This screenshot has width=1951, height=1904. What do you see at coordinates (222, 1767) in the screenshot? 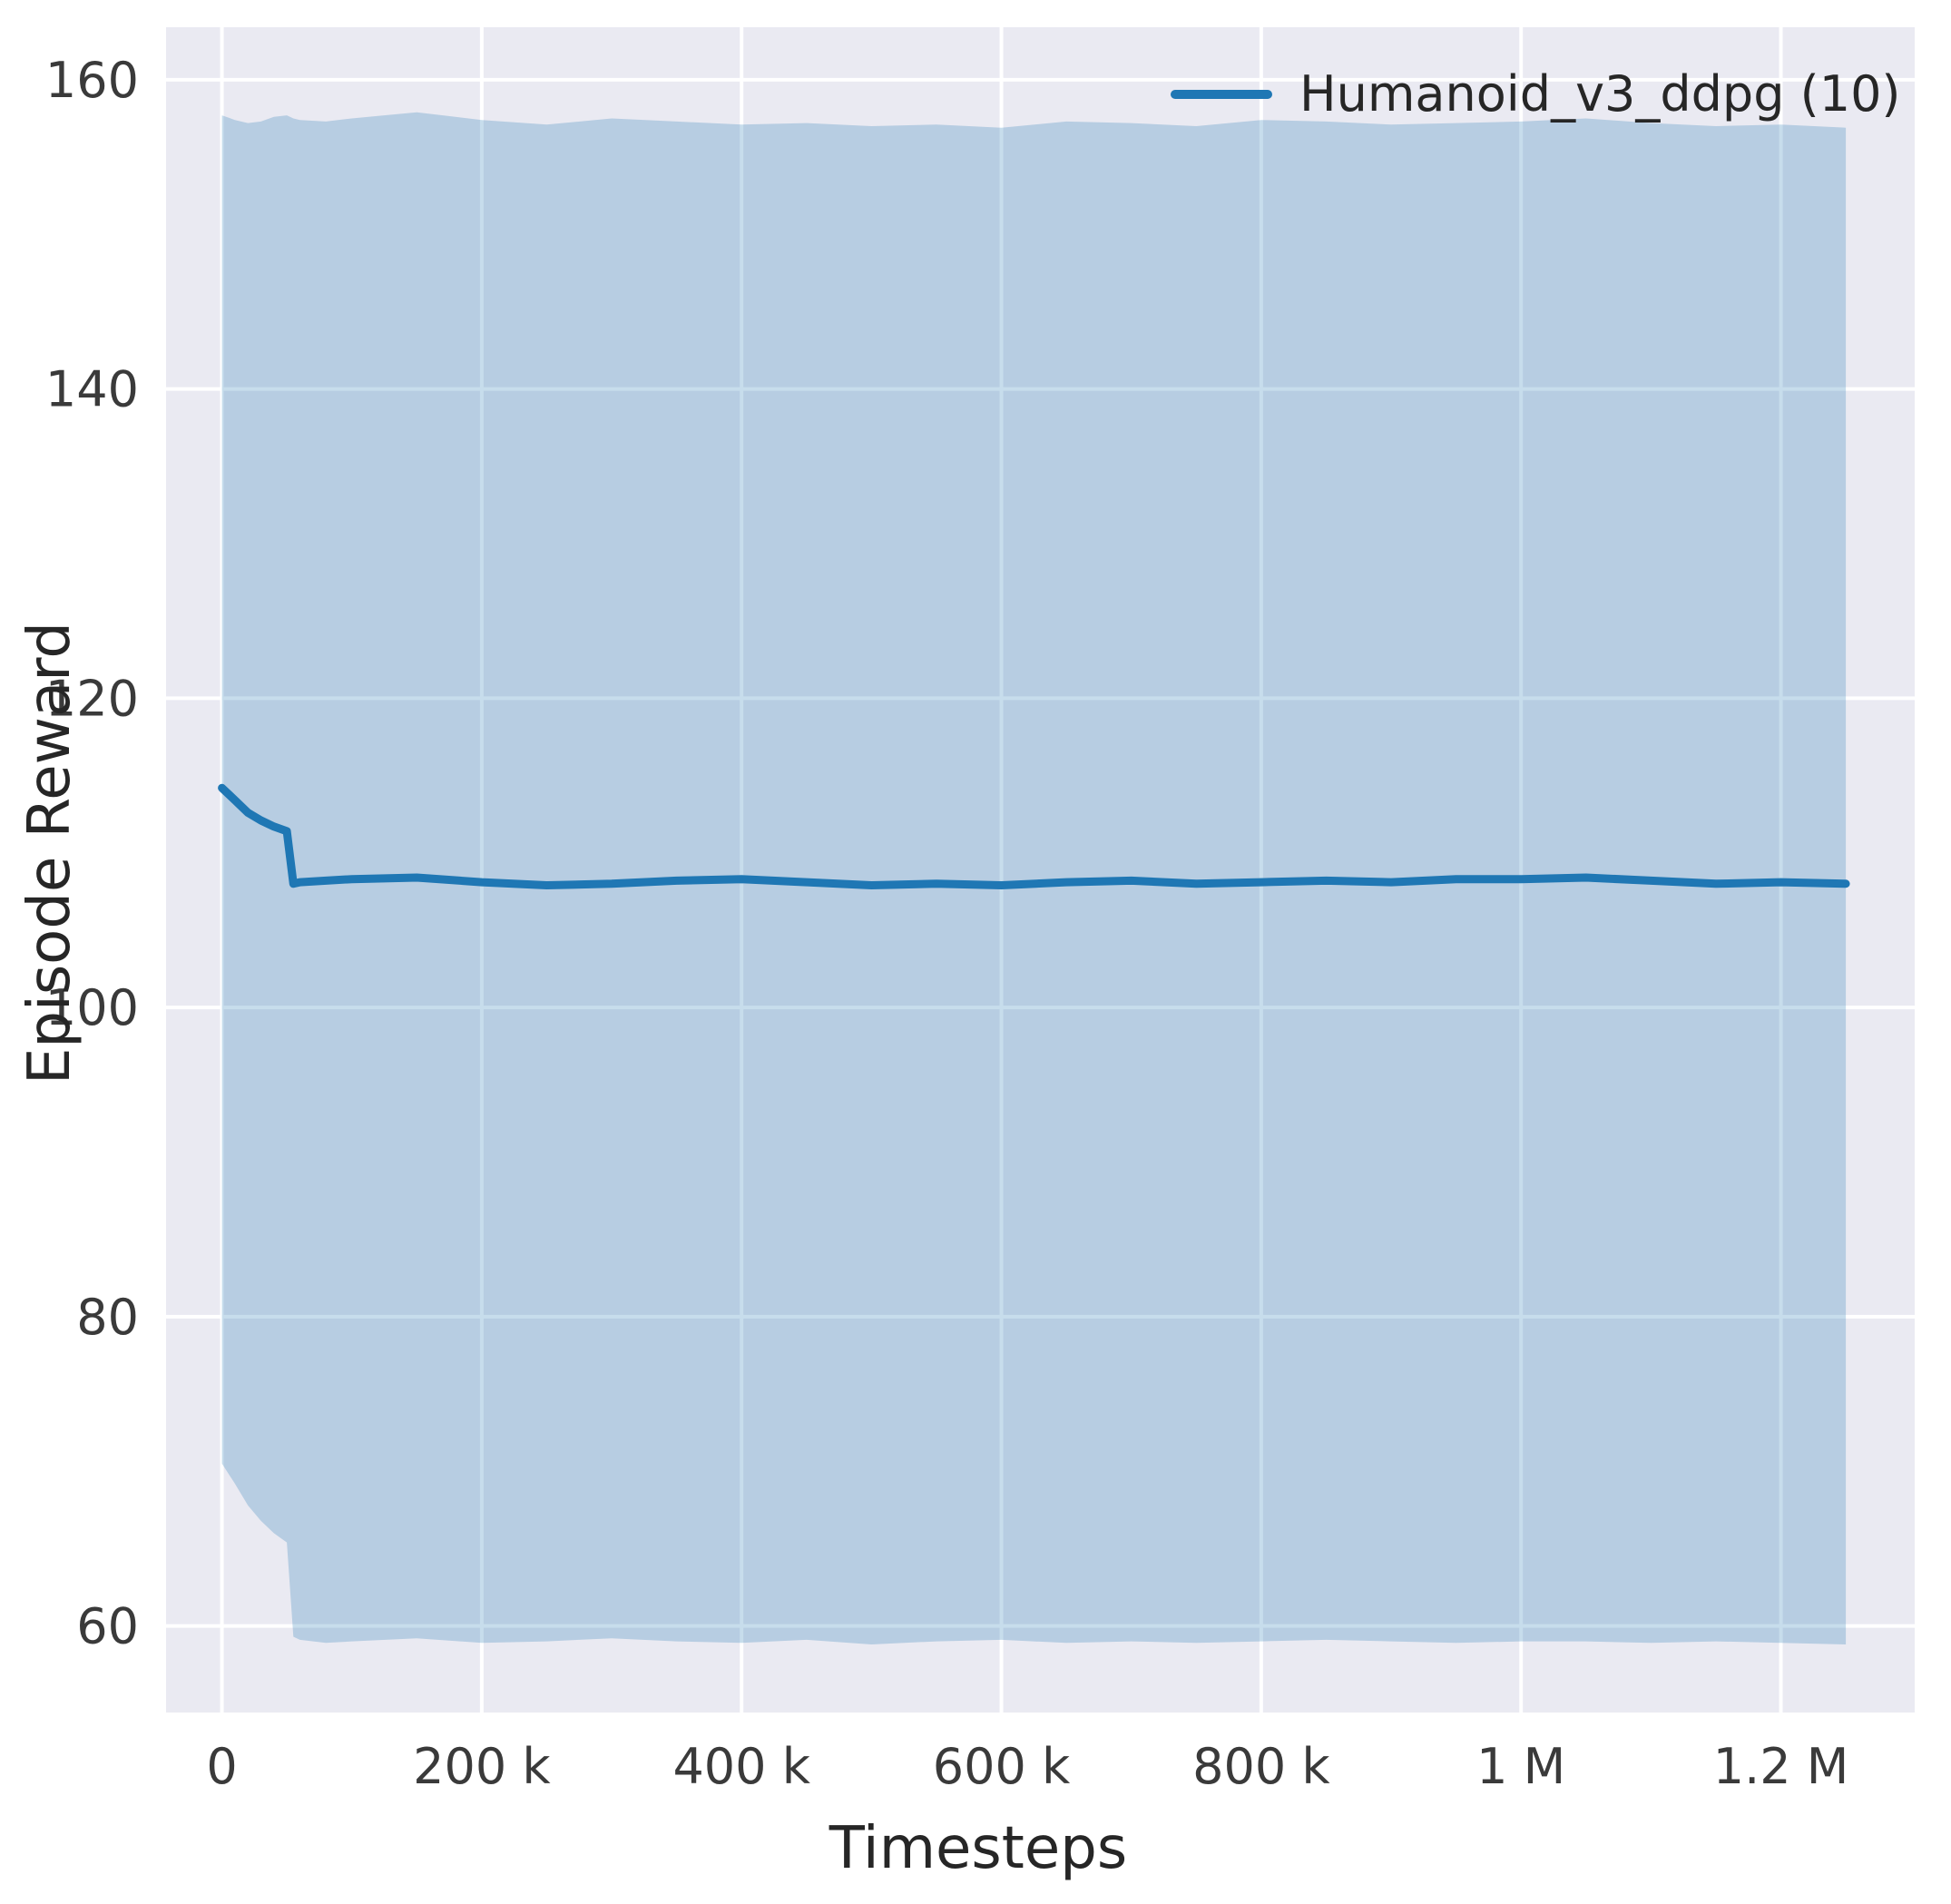
I see `x-tick-label: 0` at bounding box center [222, 1767].